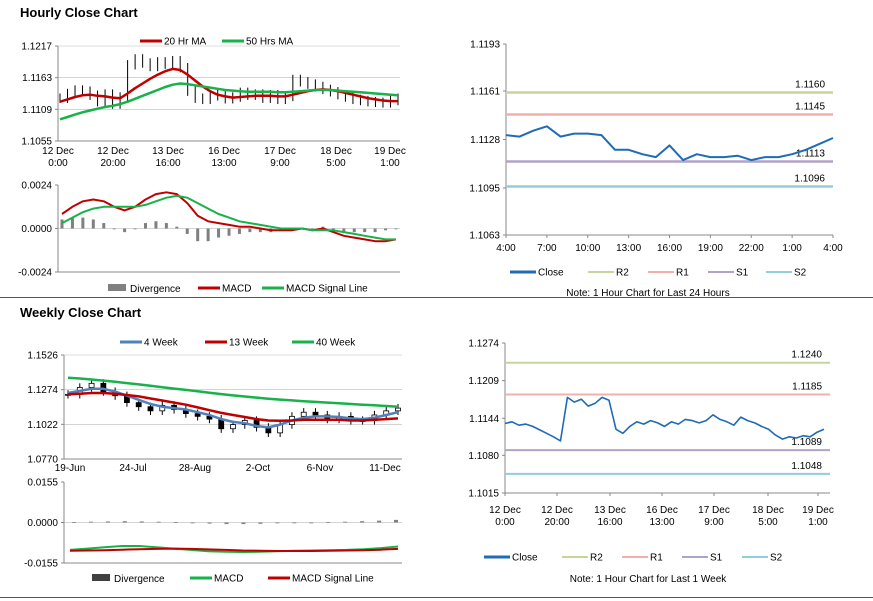 The image size is (873, 601). What do you see at coordinates (167, 163) in the screenshot?
I see `hourly-price-xtick-time: 16:00` at bounding box center [167, 163].